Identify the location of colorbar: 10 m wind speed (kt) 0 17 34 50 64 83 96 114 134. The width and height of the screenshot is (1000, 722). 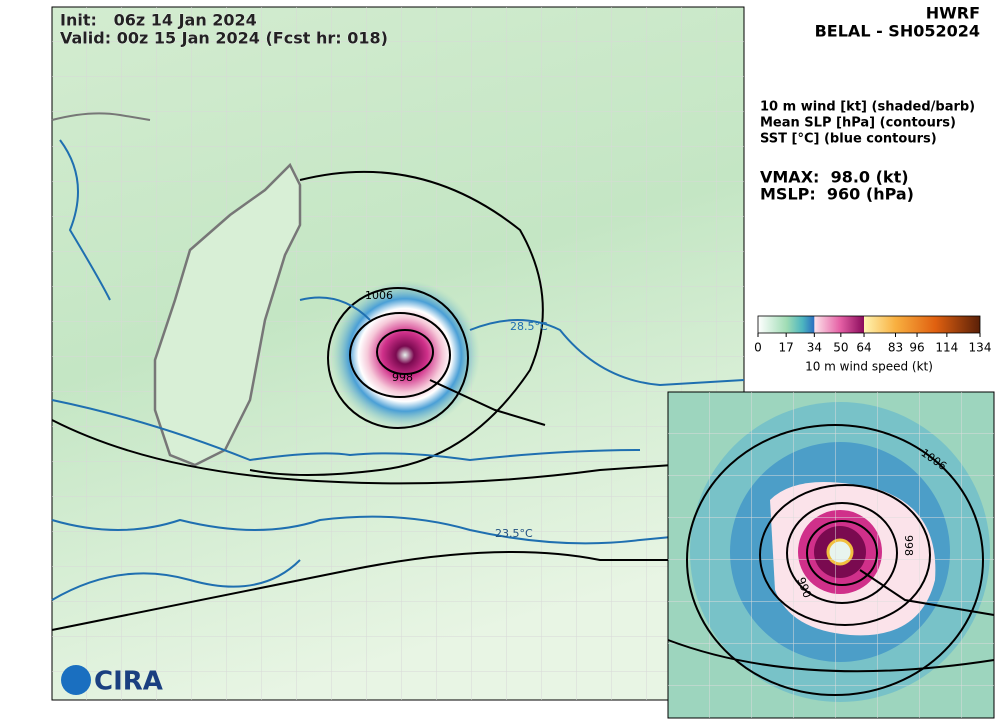
(873, 344).